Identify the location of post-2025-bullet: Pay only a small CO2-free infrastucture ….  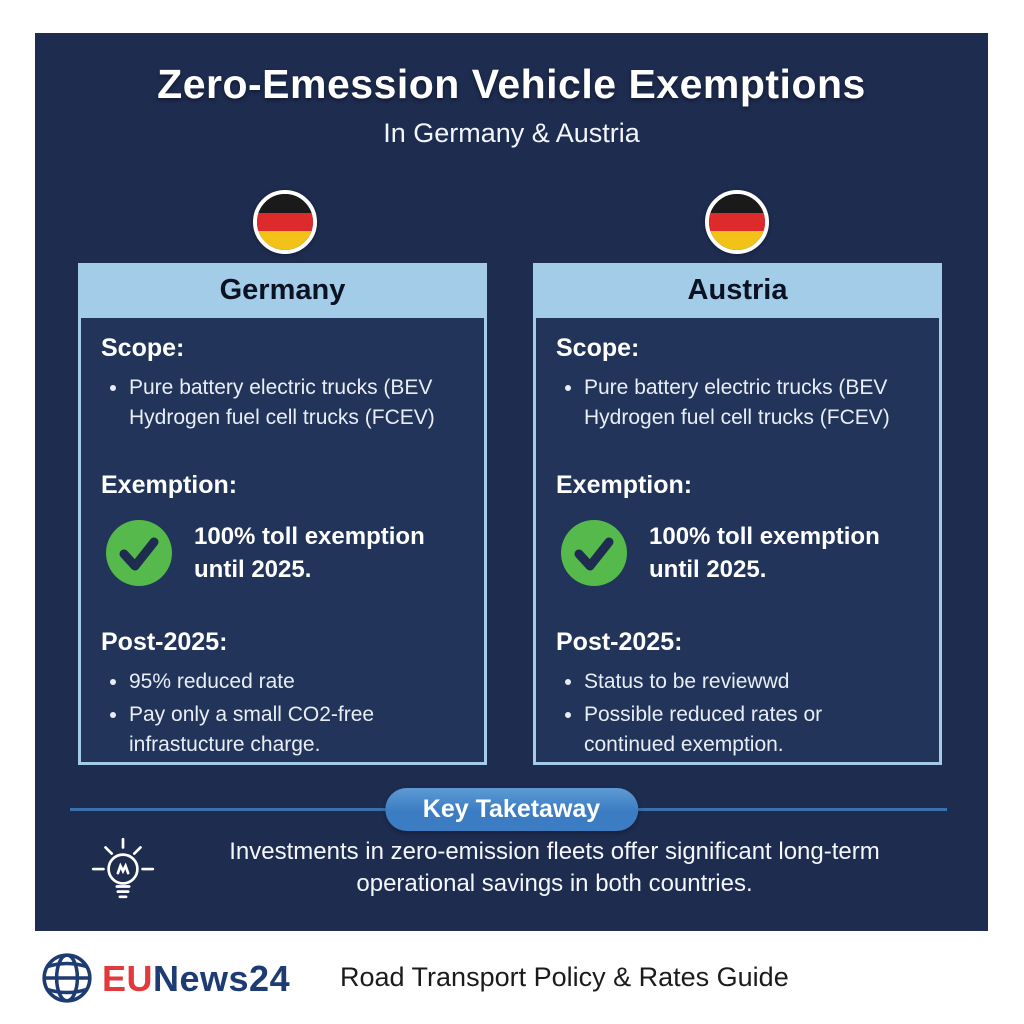
(289, 730).